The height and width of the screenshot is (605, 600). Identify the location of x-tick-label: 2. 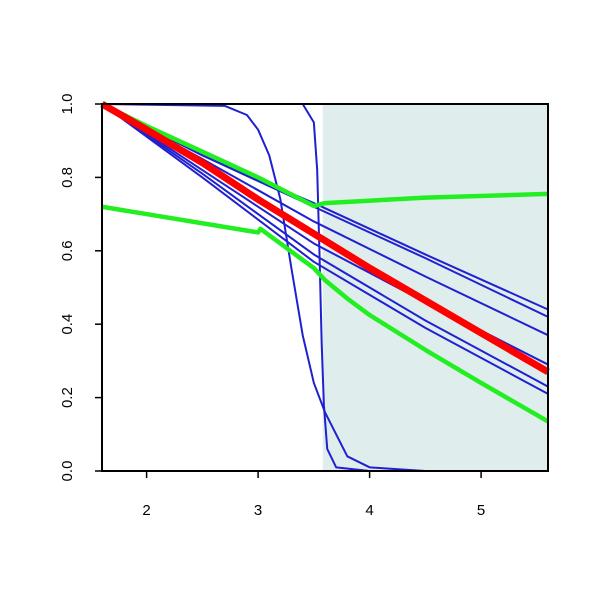
(146, 510).